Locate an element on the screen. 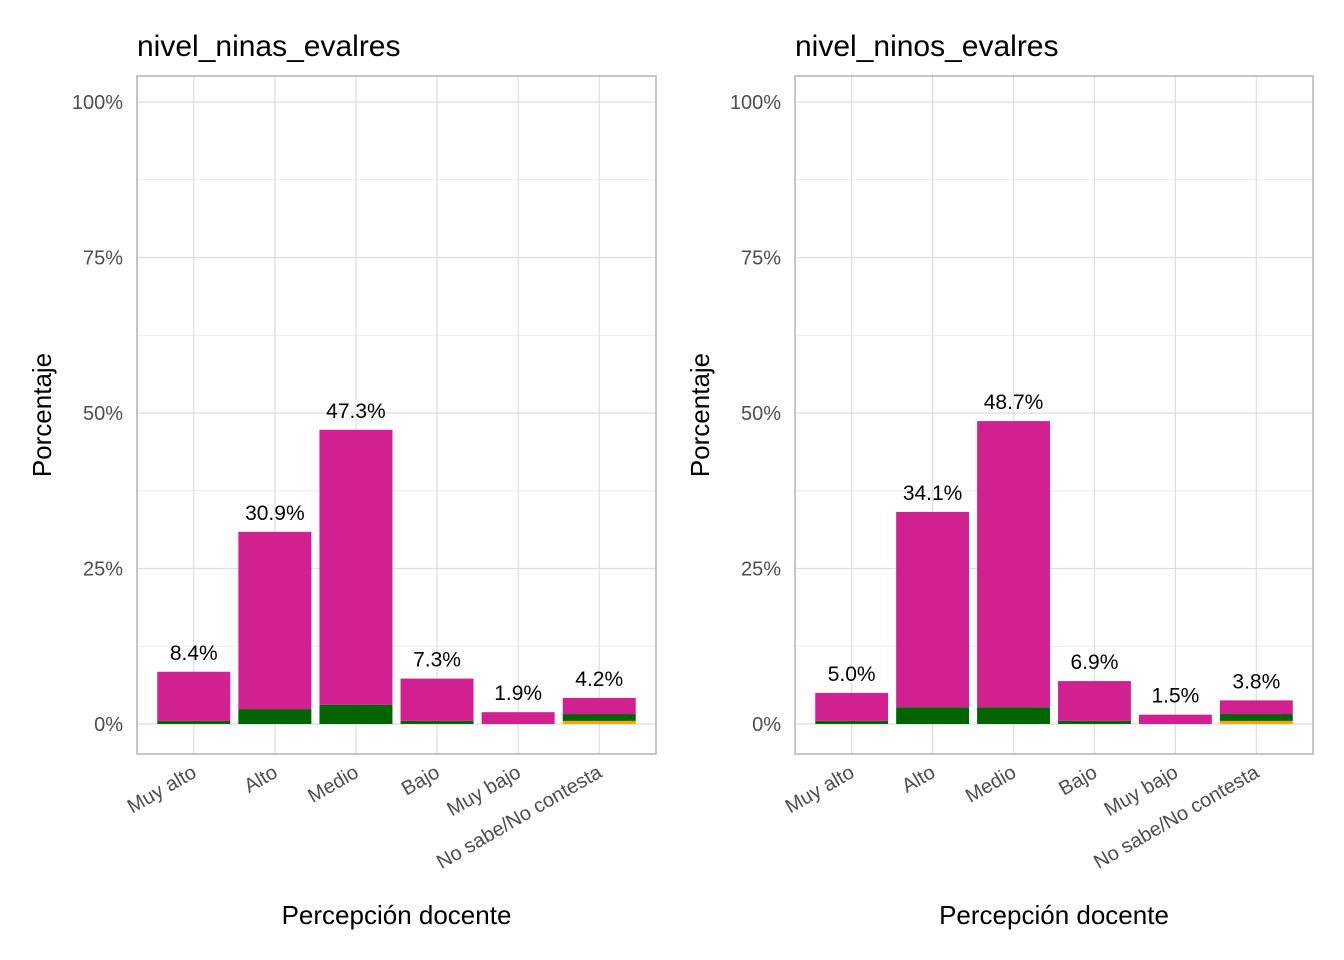 The image size is (1344, 960). data-label: 48.7% is located at coordinates (1014, 402).